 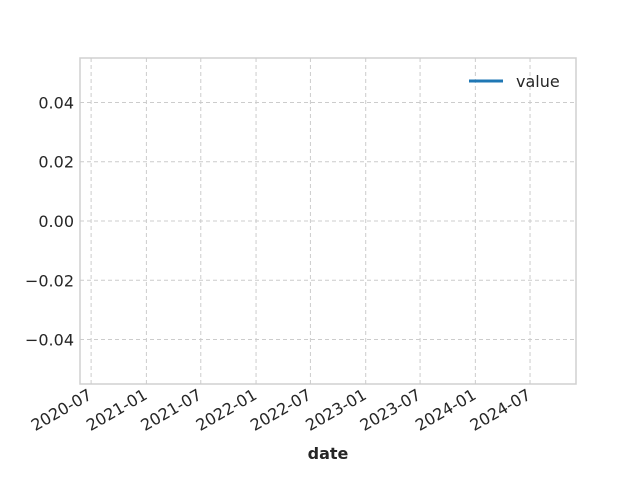 I want to click on x-tick-label: 2021-01, so click(x=116, y=410).